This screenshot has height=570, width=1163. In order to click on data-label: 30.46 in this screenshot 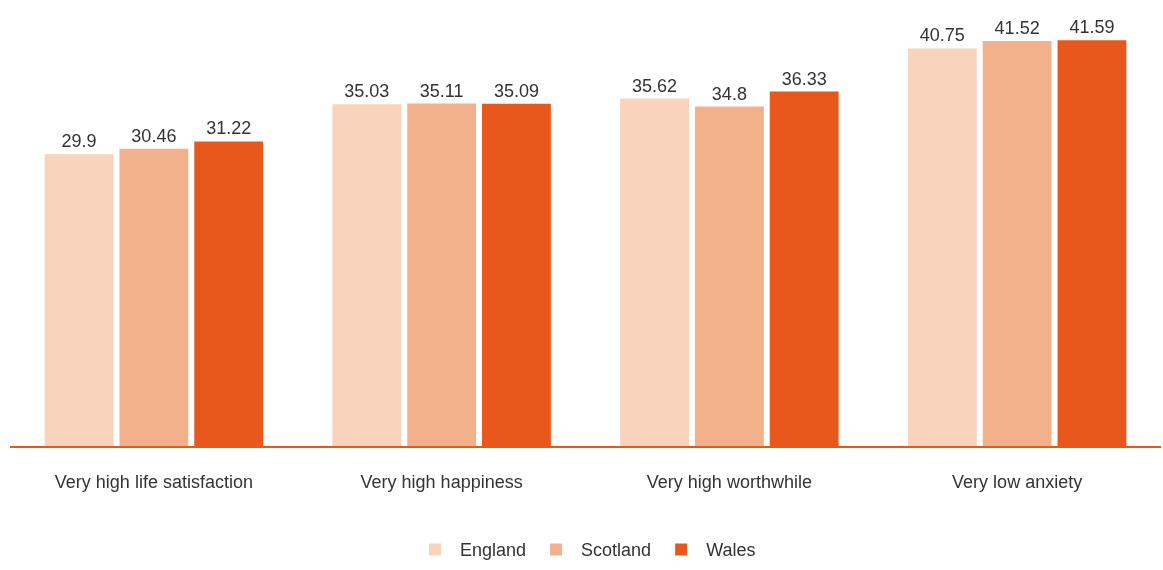, I will do `click(154, 135)`.